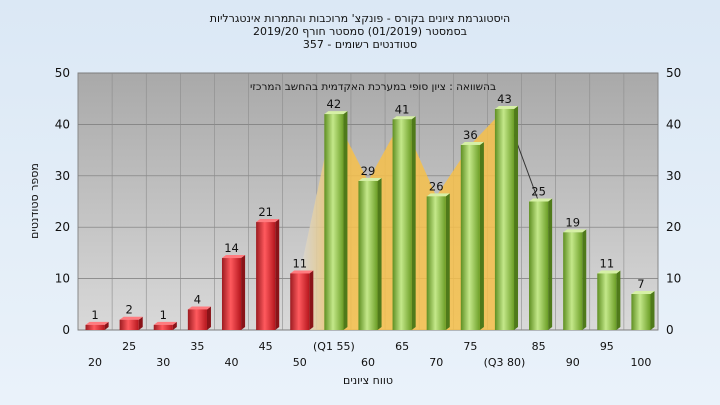  Describe the element at coordinates (673, 227) in the screenshot. I see `y-tick-label-right: 20` at that location.